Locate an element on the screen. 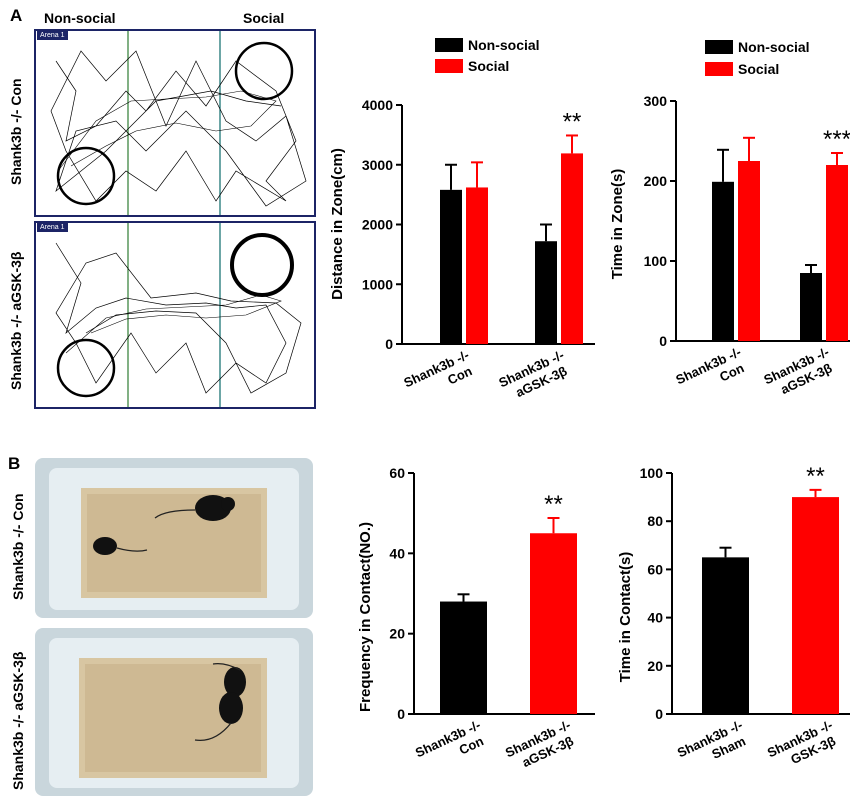 Image resolution: width=850 pixels, height=802 pixels. y-tick-label: 300 is located at coordinates (656, 101).